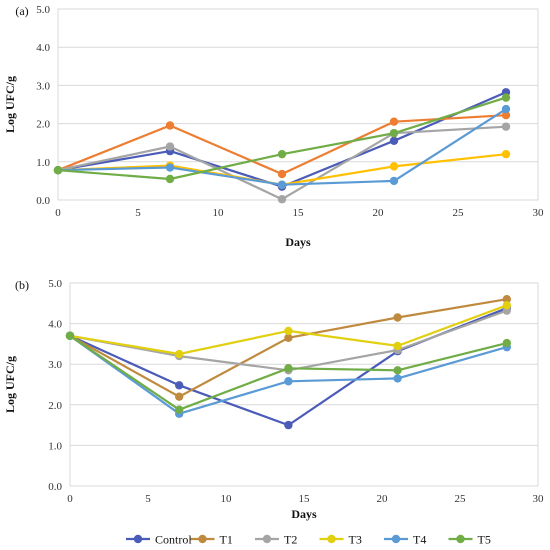 This screenshot has width=550, height=550. I want to click on legend-label: T1, so click(226, 540).